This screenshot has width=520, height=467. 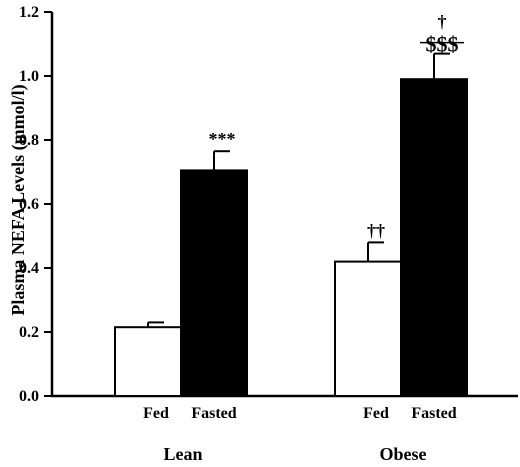 I want to click on bar-obese-fasted, so click(x=434, y=237).